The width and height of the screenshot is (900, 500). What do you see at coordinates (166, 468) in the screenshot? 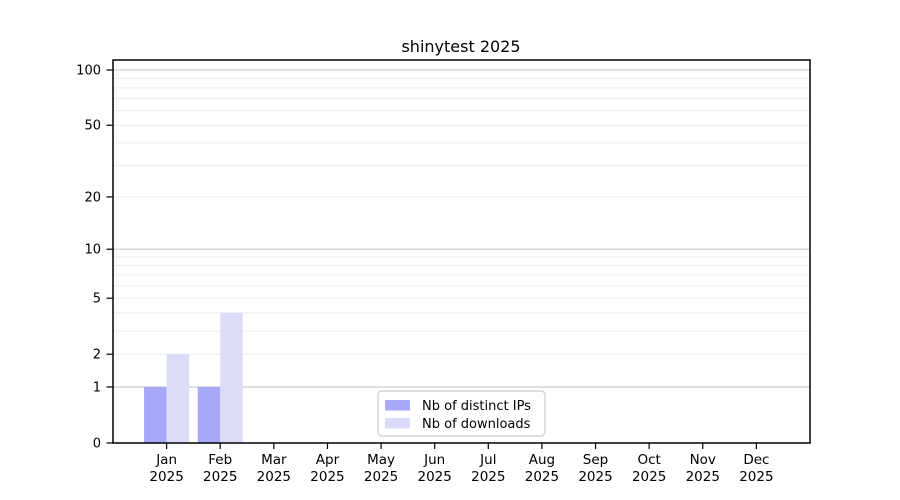
I see `x-tick-label-jan: Jan 2025` at bounding box center [166, 468].